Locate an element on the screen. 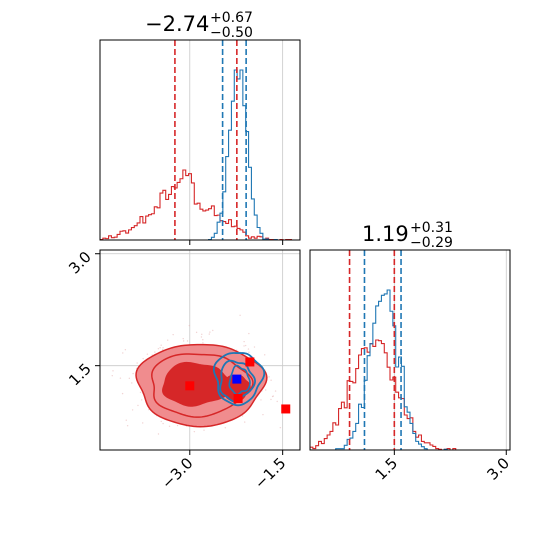  histogram-param1-panel is located at coordinates (200, 142).